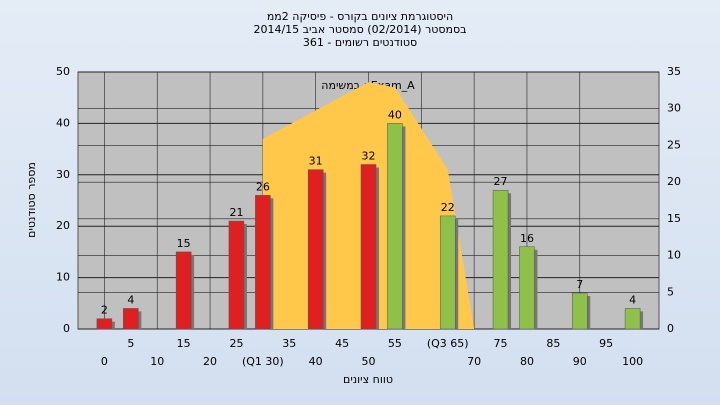  Describe the element at coordinates (501, 343) in the screenshot. I see `x-tick-label: 75` at that location.